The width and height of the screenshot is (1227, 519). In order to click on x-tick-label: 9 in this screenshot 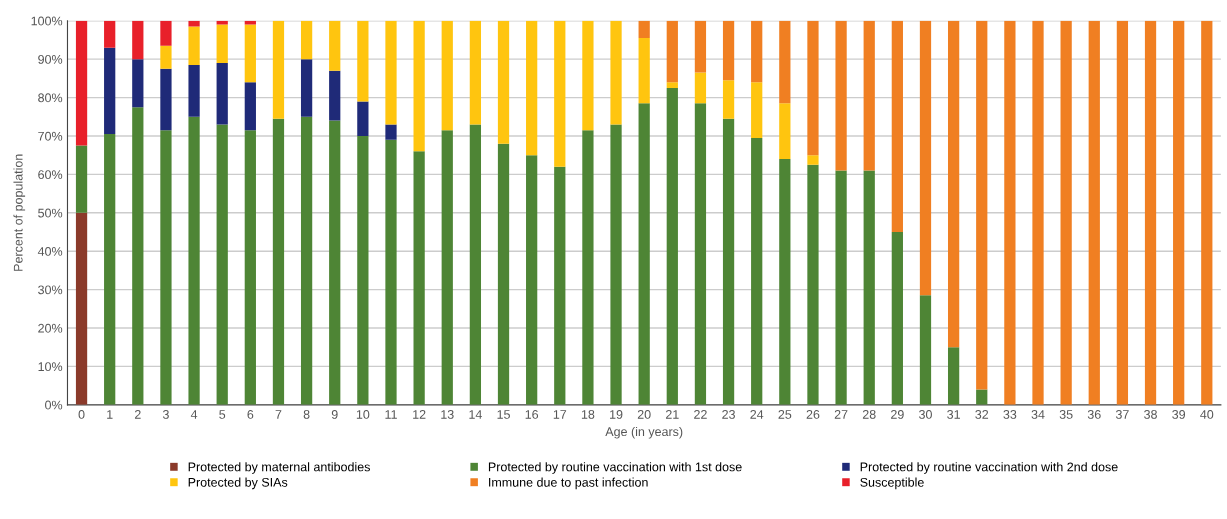, I will do `click(334, 414)`.